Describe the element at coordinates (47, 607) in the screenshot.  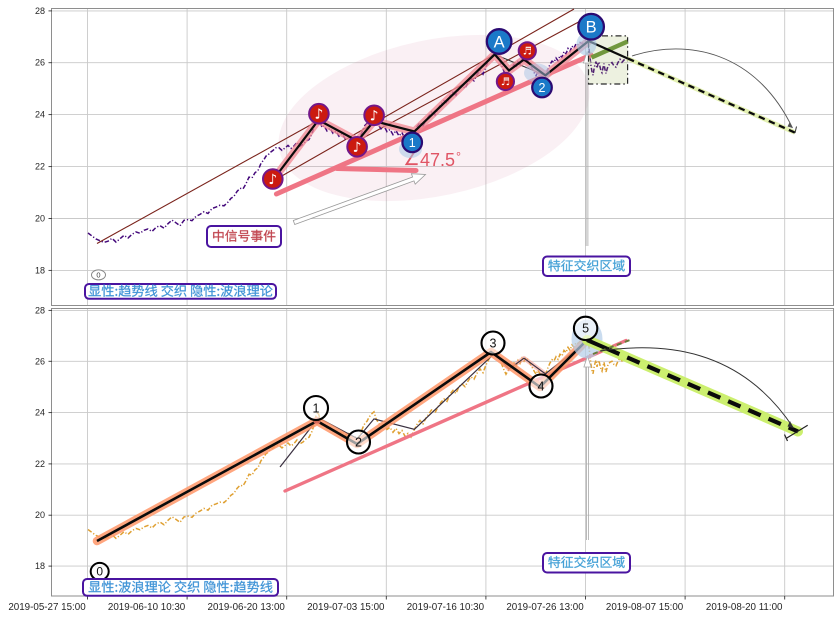
I see `svg-text: 2019-05-27 15:00` at that location.